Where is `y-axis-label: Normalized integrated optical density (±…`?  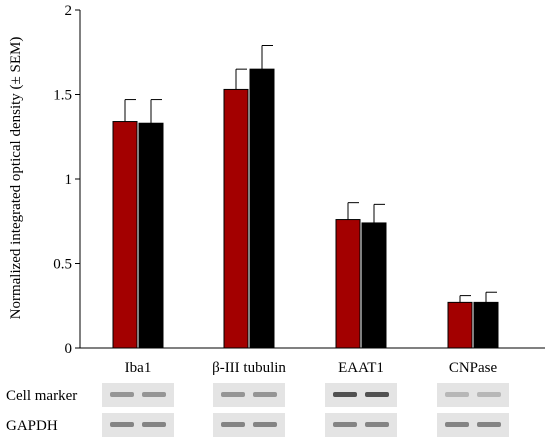 y-axis-label: Normalized integrated optical density (±… is located at coordinates (16, 178).